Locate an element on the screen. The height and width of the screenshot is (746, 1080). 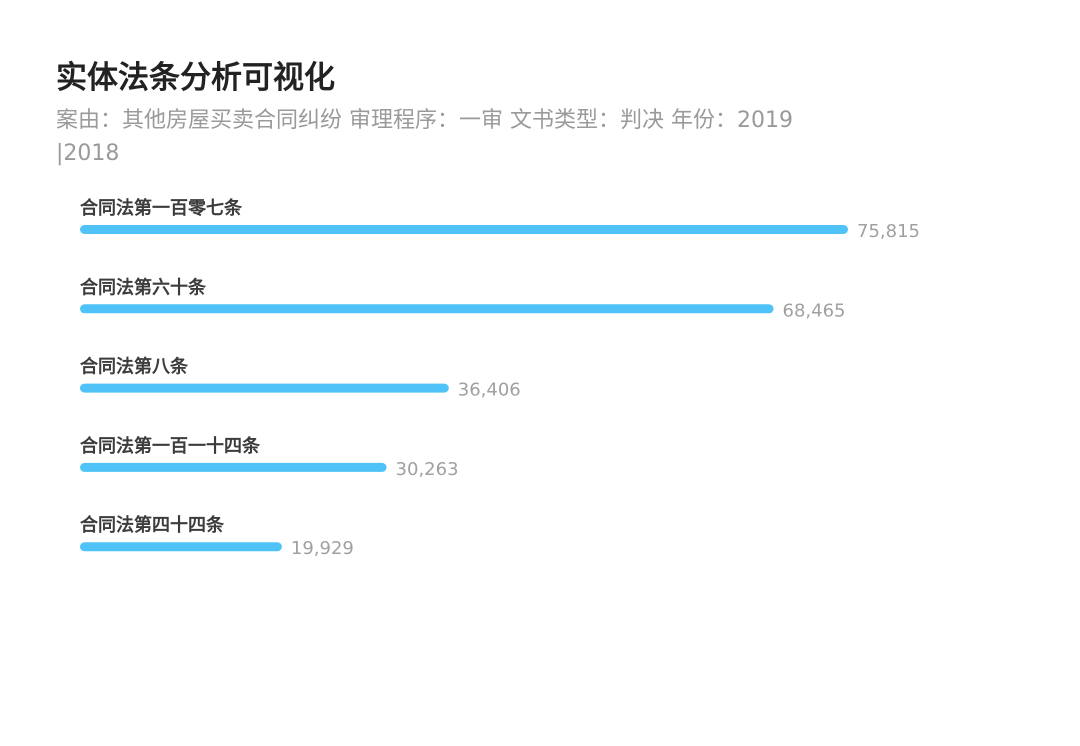
value-label: 19,929 is located at coordinates (322, 548).